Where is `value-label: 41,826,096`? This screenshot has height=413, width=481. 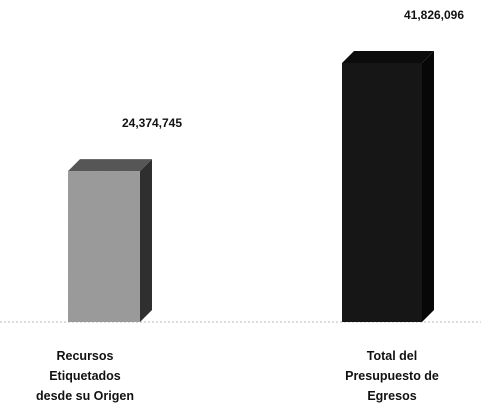
value-label: 41,826,096 is located at coordinates (434, 15).